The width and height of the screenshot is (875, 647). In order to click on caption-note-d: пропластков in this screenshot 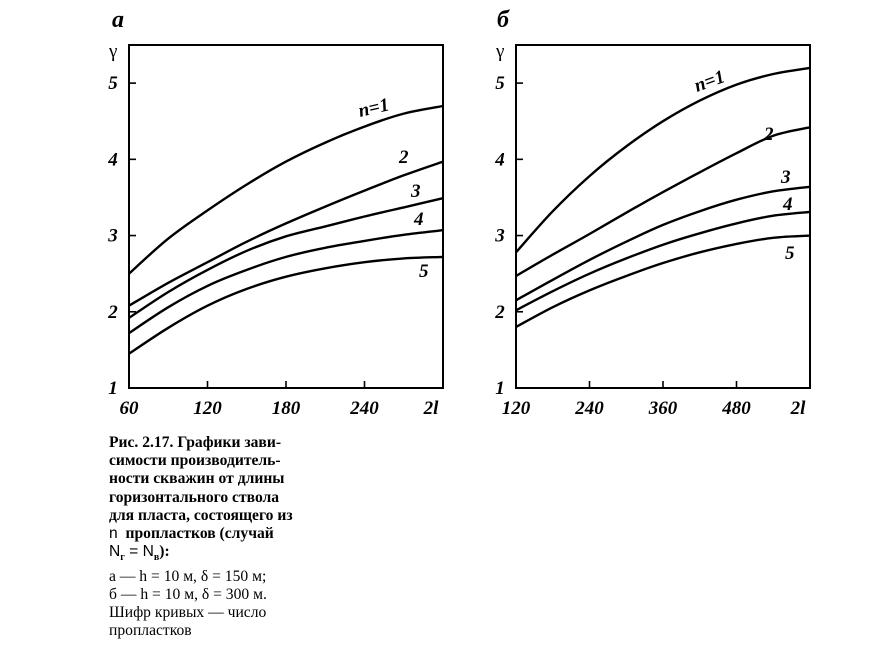, I will do `click(150, 631)`.